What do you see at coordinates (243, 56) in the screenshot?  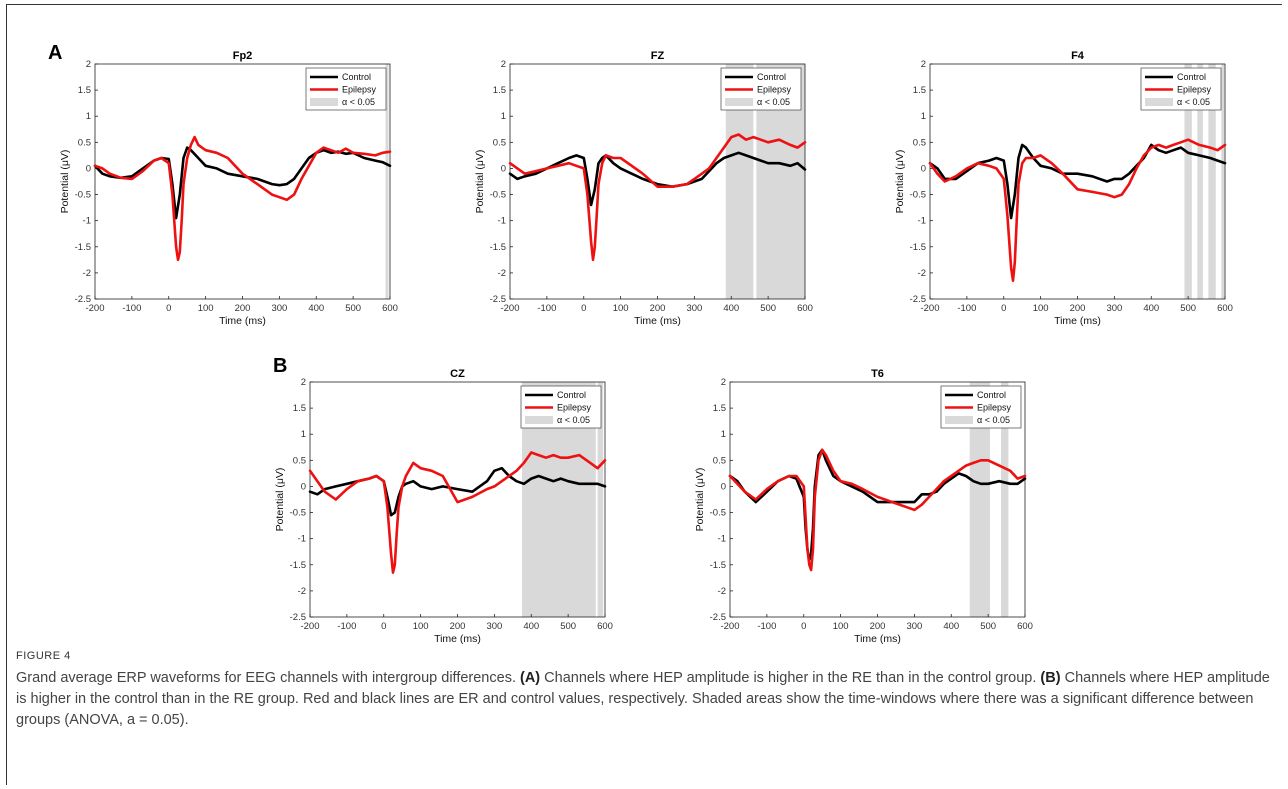 I see `chart-title: Fp2` at bounding box center [243, 56].